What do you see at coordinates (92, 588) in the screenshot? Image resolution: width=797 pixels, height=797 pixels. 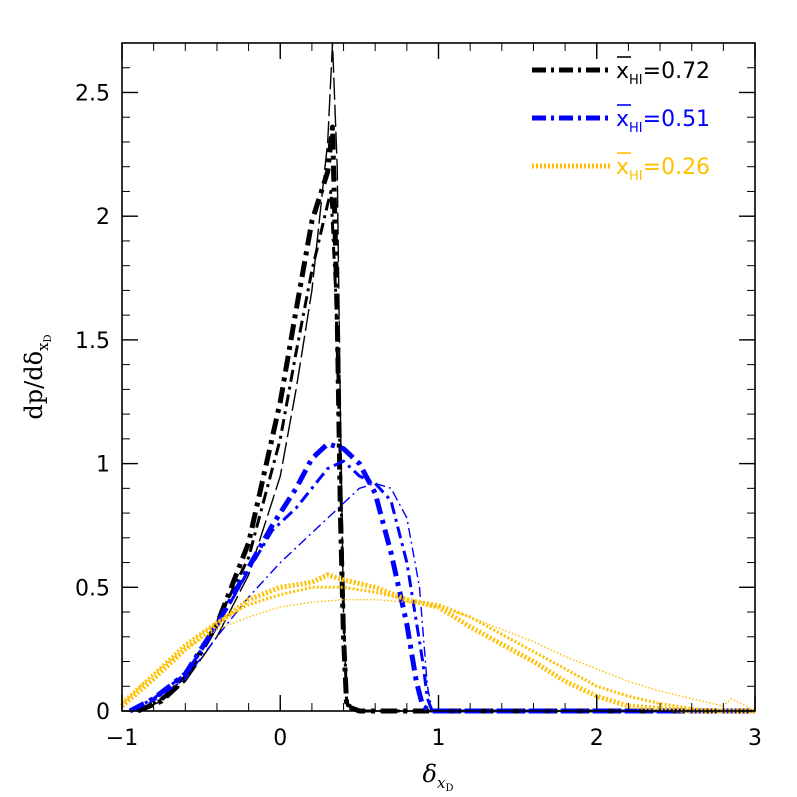 I see `y-tick-label: 0.5` at bounding box center [92, 588].